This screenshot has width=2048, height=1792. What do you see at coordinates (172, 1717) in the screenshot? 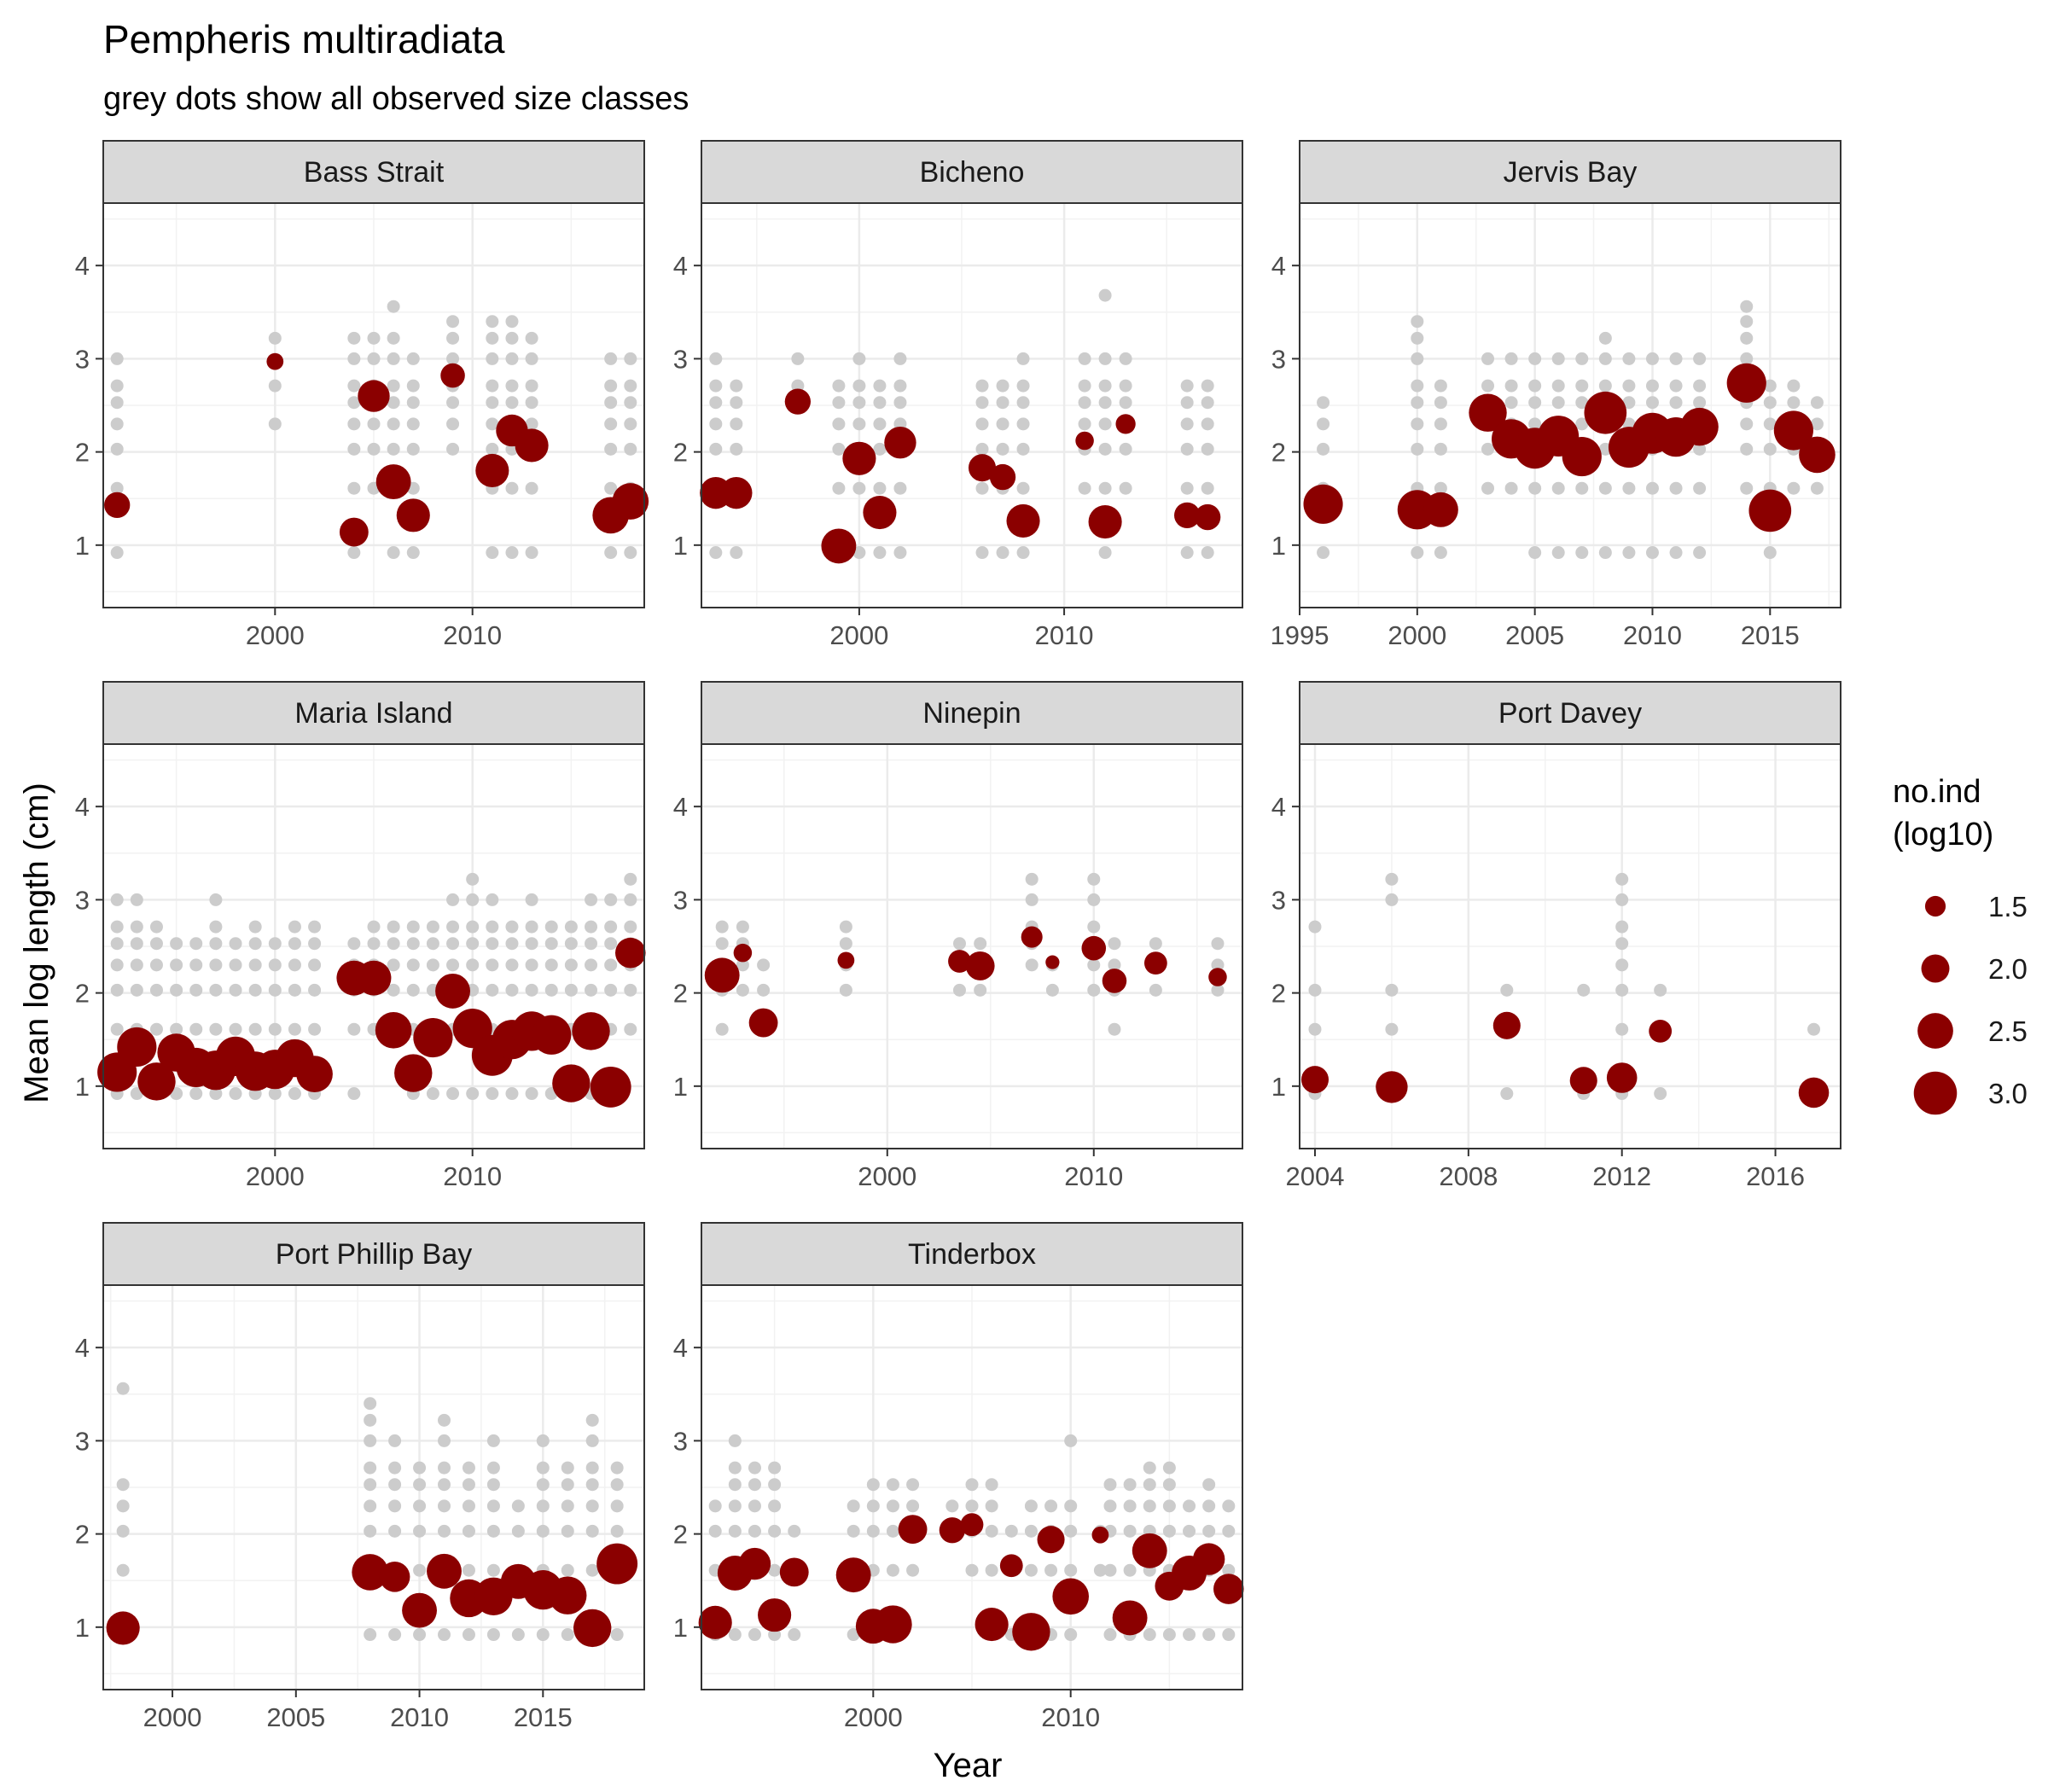
I see `x-tick-label: 2000` at bounding box center [172, 1717].